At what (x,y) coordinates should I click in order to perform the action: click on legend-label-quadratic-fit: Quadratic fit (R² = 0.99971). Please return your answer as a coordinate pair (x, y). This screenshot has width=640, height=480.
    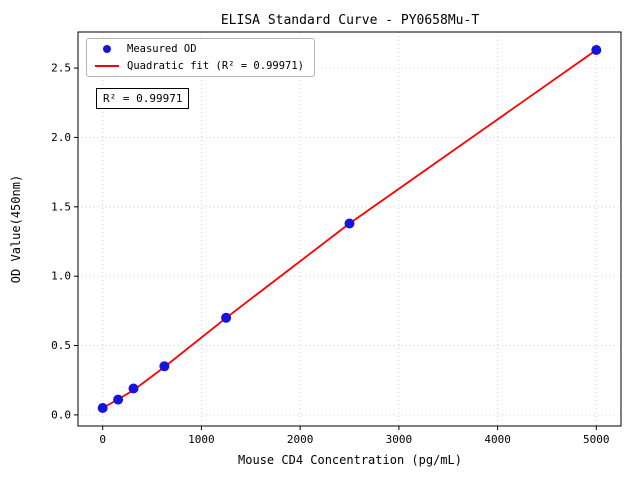
    Looking at the image, I should click on (216, 65).